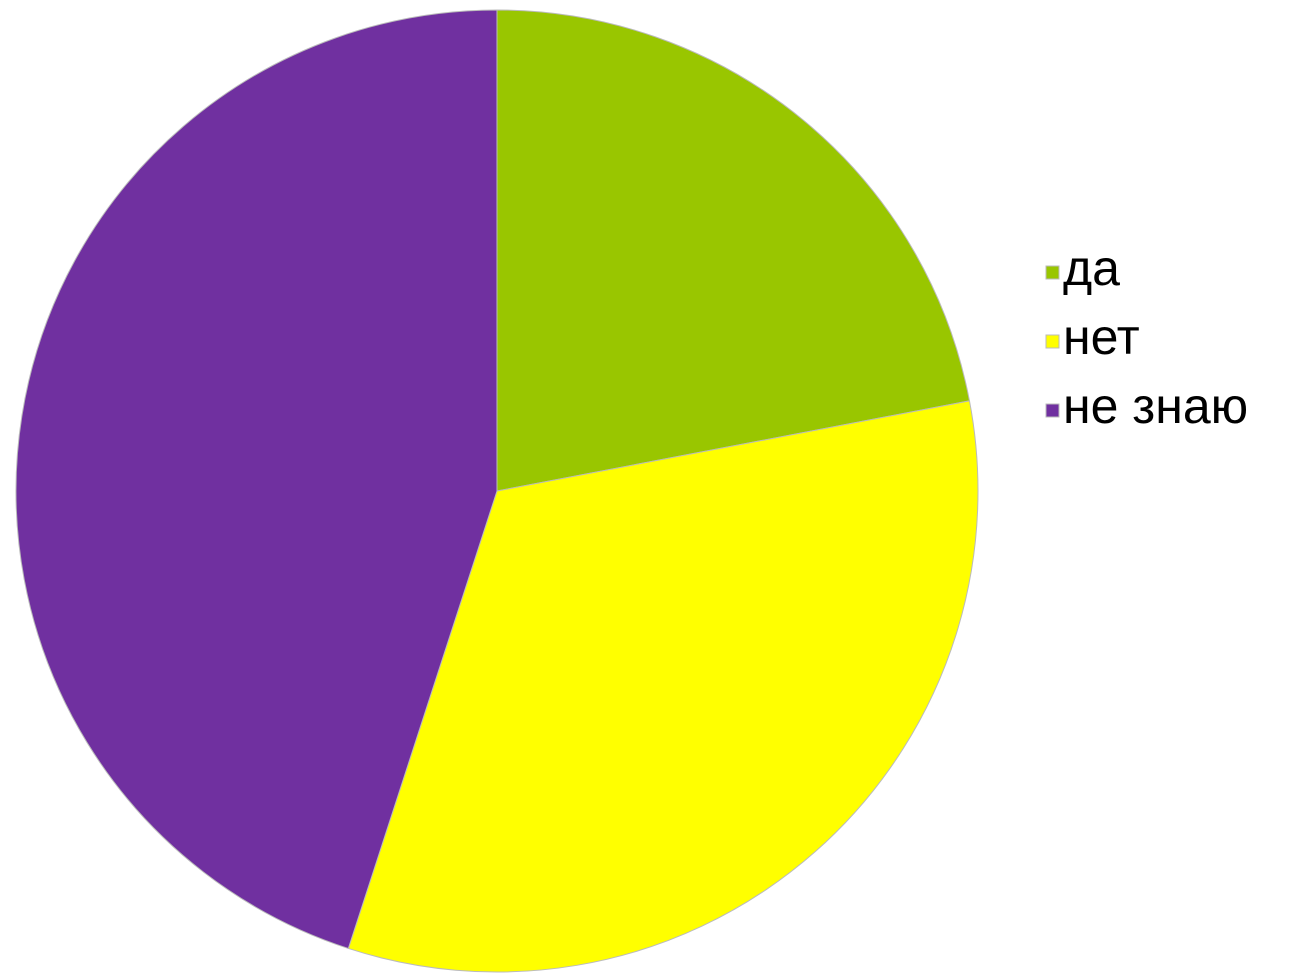 The image size is (1309, 975). Describe the element at coordinates (1101, 337) in the screenshot. I see `legend-label: нет` at that location.